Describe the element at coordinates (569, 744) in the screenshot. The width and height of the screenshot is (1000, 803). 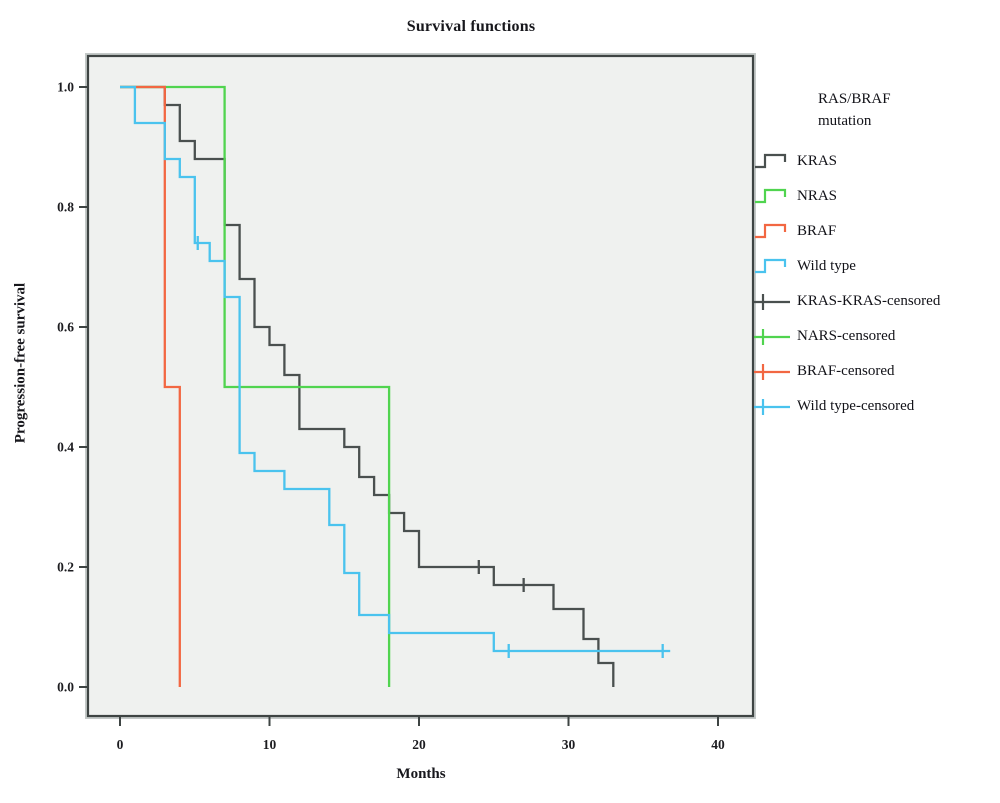
I see `x-tick-label: 30` at that location.